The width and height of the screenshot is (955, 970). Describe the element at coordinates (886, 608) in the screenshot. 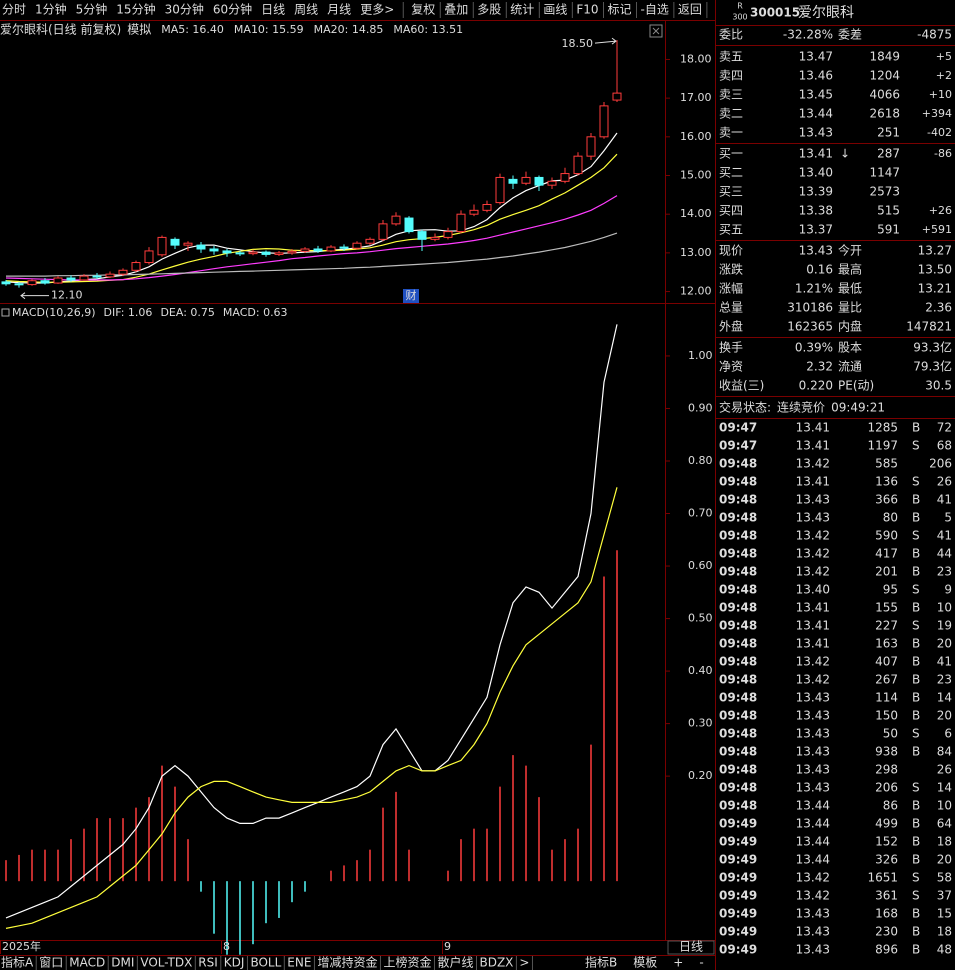

I see `trade-volume: 155` at that location.